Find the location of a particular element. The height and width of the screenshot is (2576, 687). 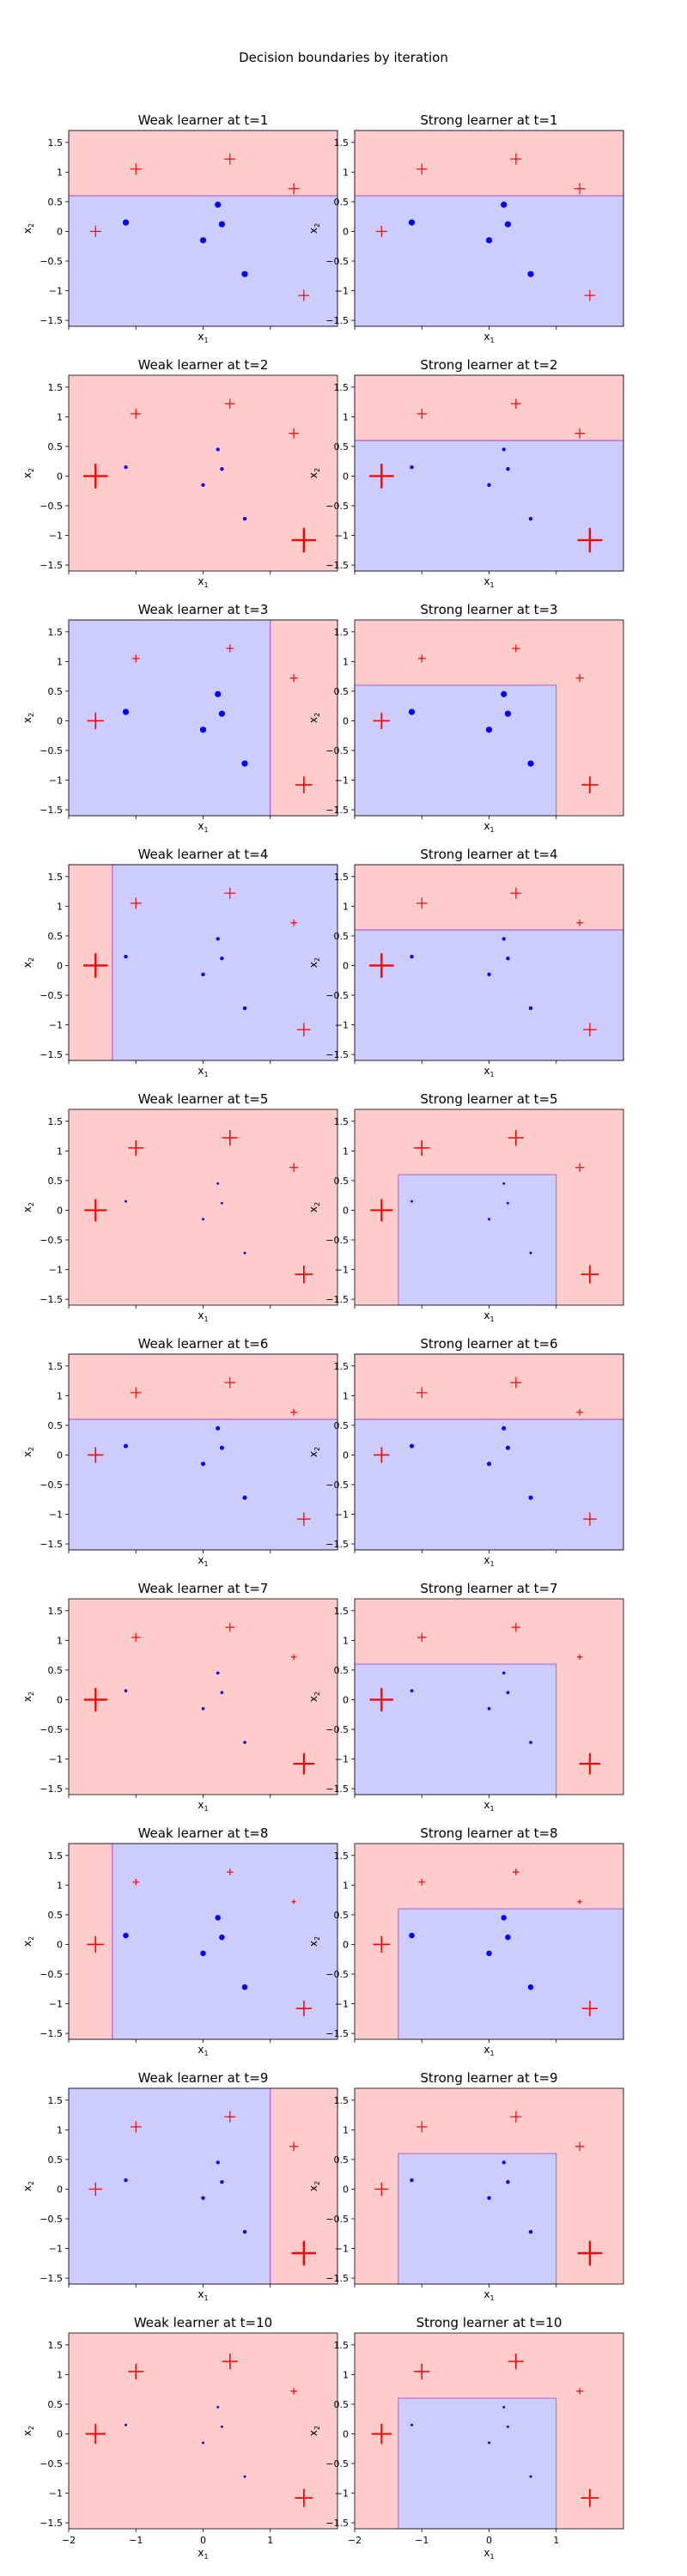

x-tick-label: −1 is located at coordinates (136, 2540).